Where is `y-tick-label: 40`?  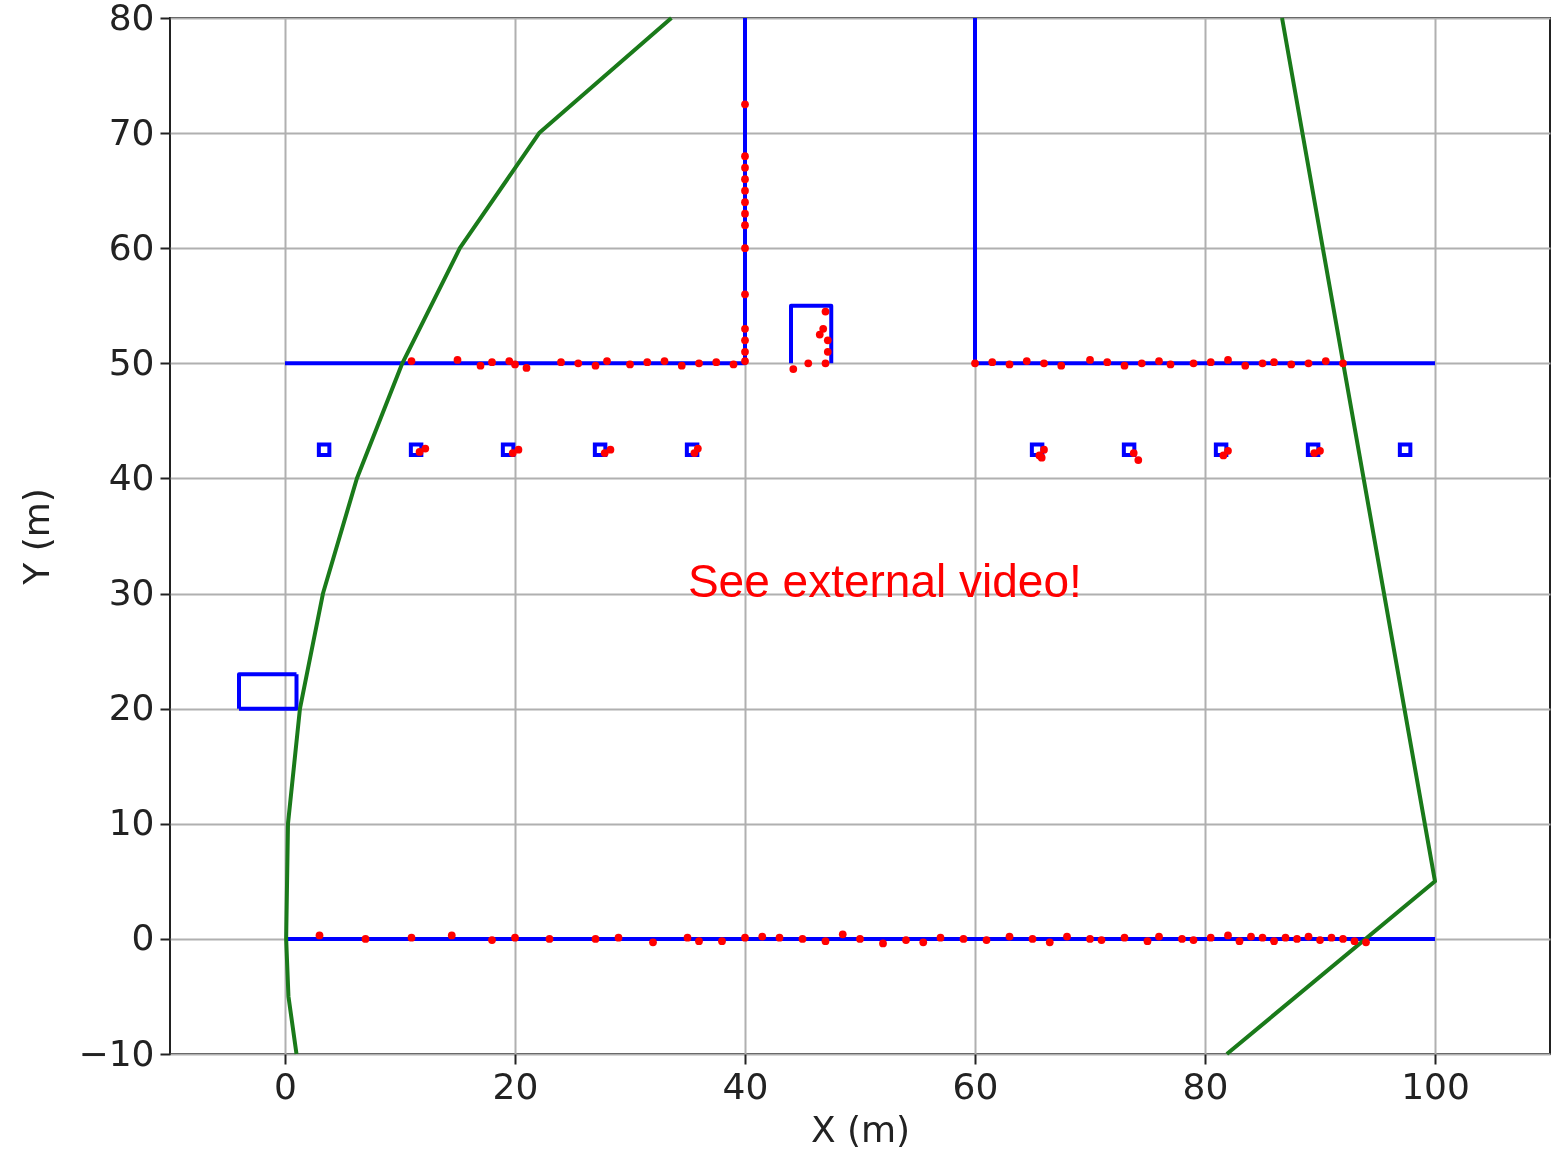
y-tick-label: 40 is located at coordinates (131, 477).